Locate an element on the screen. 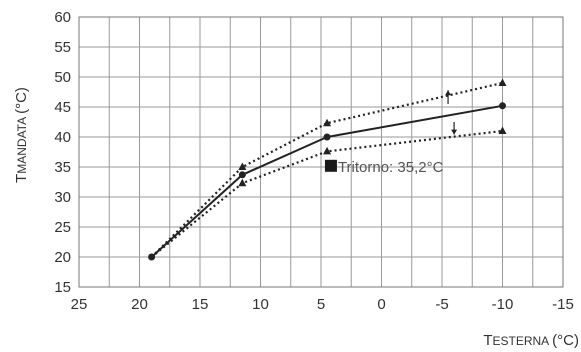 The image size is (581, 352). y-axis-title-main: T is located at coordinates (21, 178).